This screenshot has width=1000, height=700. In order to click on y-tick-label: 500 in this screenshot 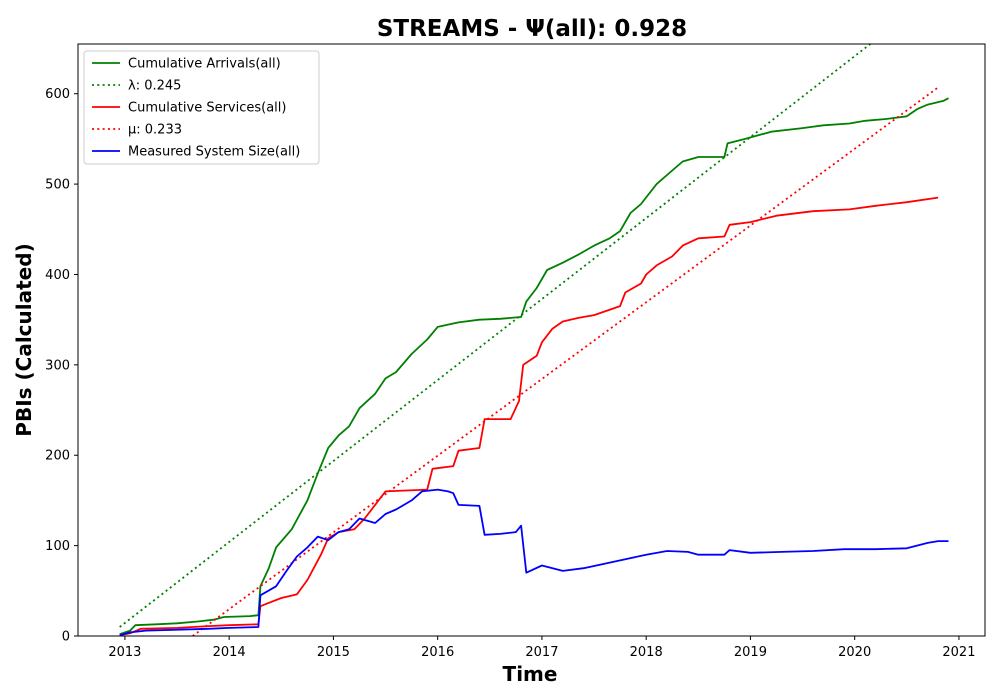, I will do `click(57, 185)`.